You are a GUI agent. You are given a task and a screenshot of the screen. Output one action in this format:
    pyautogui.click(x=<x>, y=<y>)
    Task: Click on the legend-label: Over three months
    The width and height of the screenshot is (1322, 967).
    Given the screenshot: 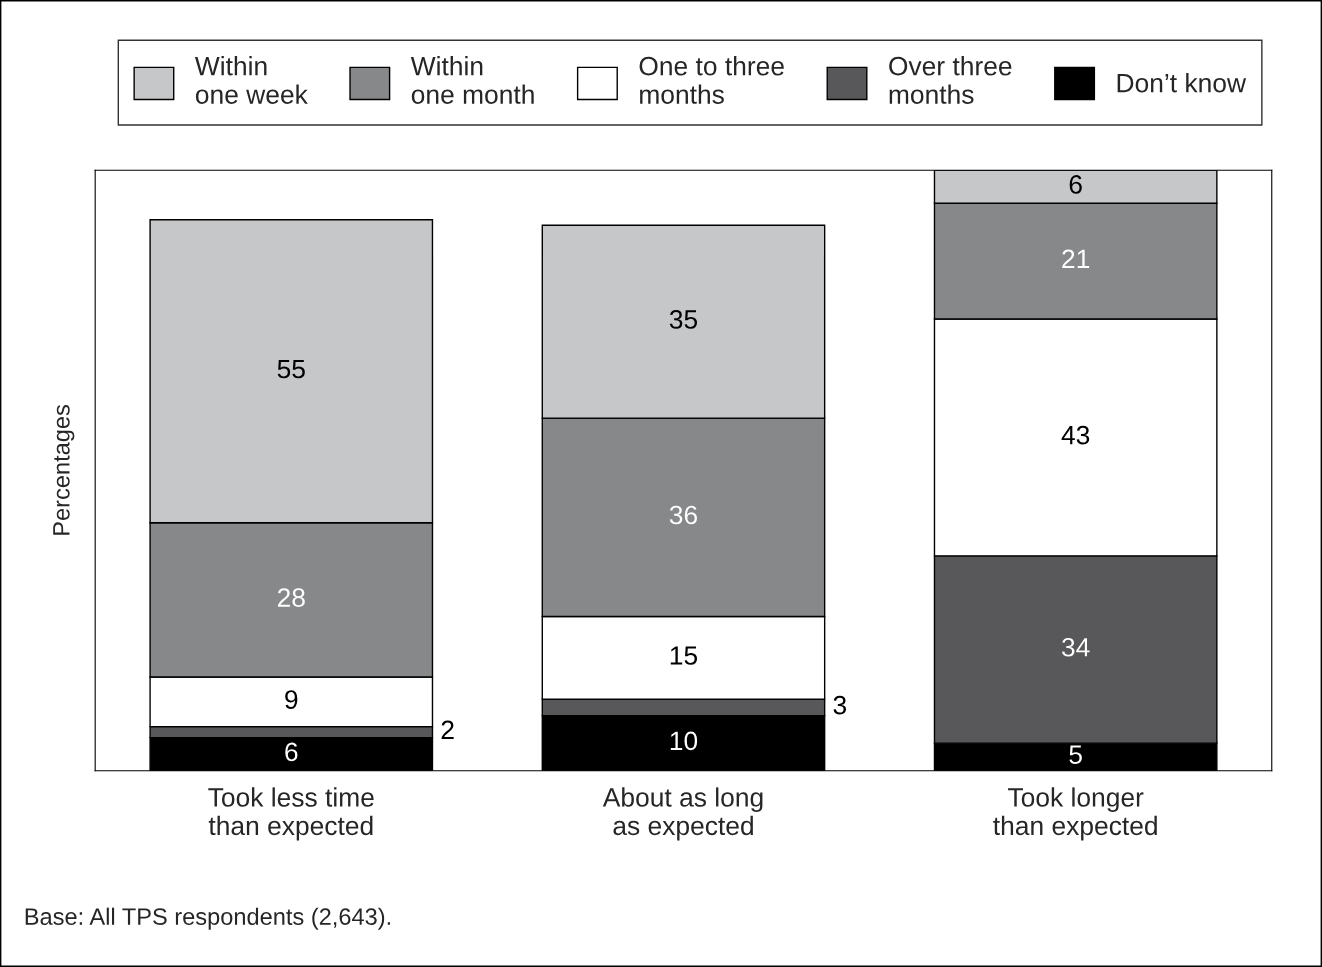 What is the action you would take?
    pyautogui.click(x=950, y=80)
    